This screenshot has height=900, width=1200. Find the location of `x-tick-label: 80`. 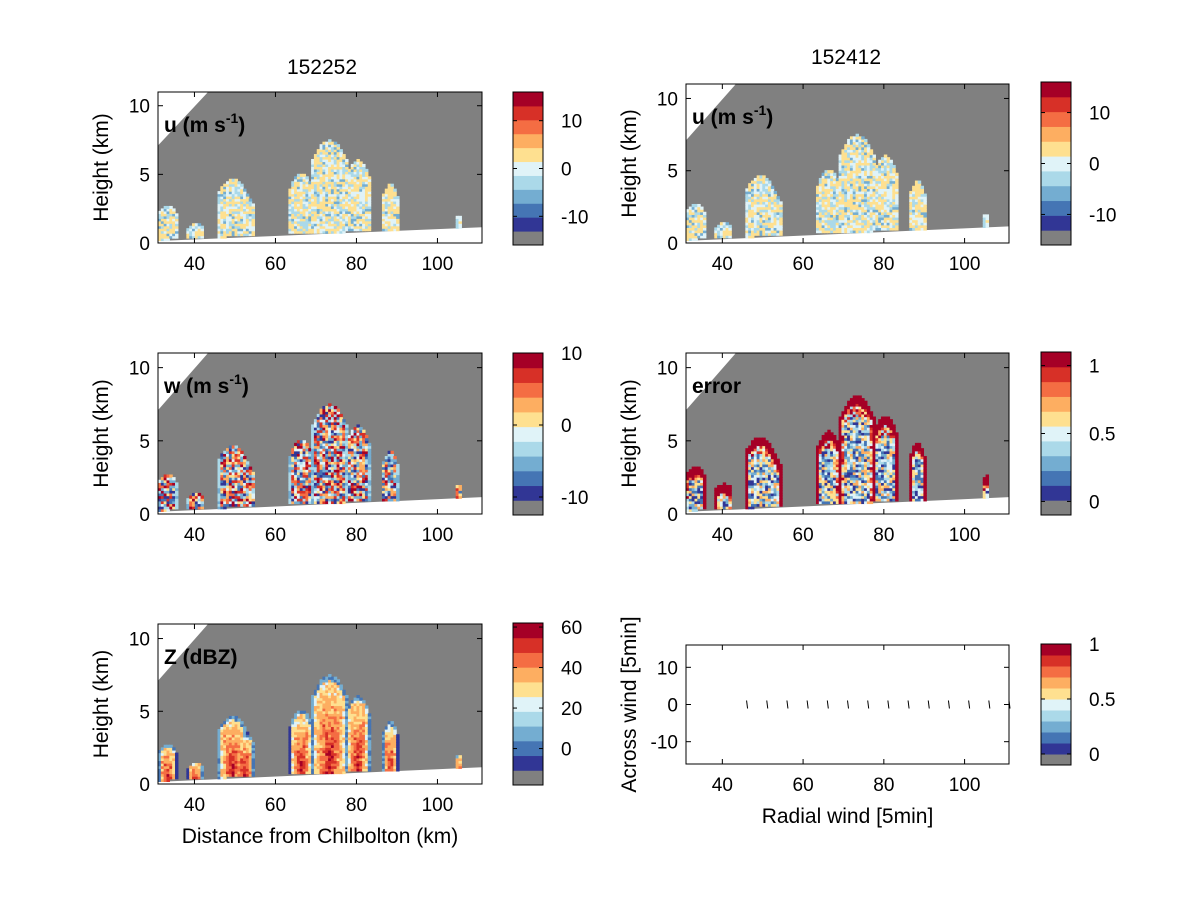

x-tick-label: 80 is located at coordinates (883, 535).